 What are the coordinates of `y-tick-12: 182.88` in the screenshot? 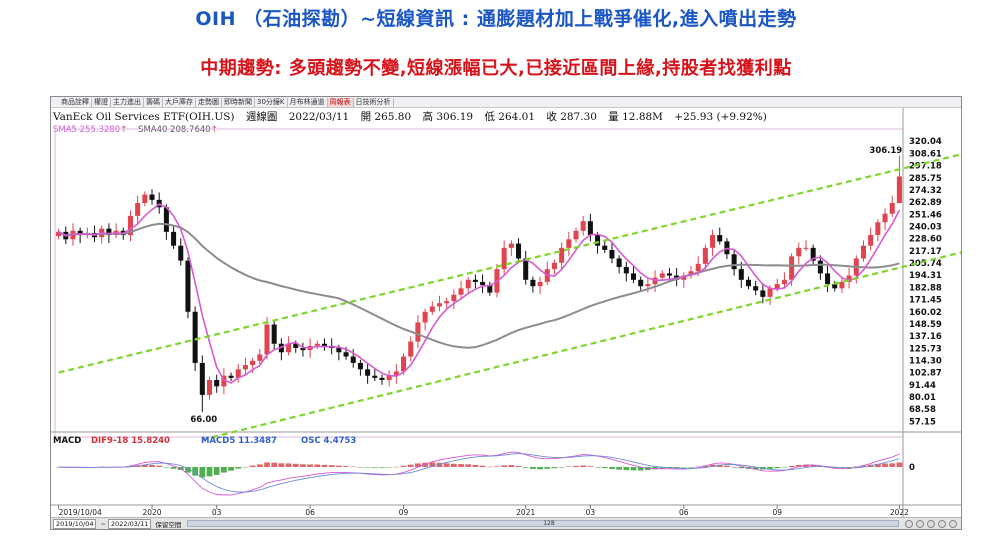 It's located at (925, 288).